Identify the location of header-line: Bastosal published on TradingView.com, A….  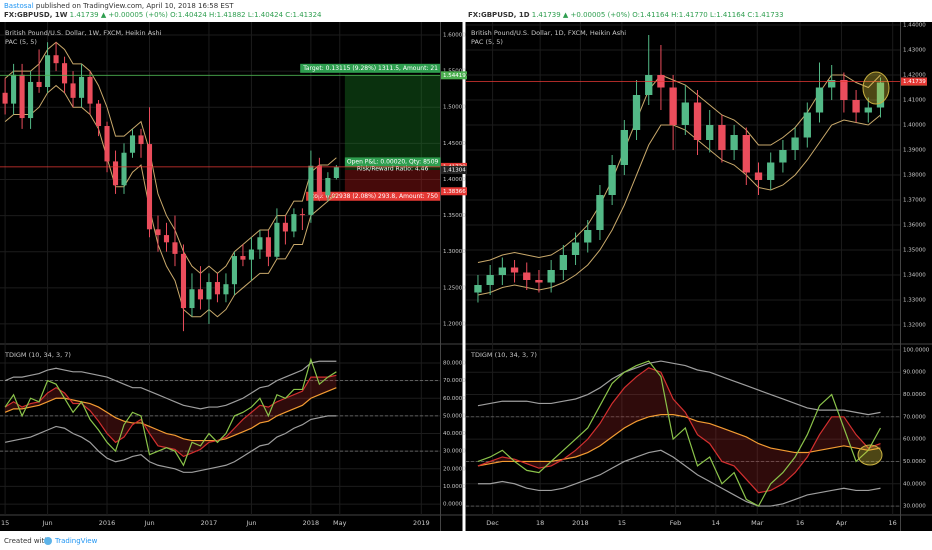
(119, 6).